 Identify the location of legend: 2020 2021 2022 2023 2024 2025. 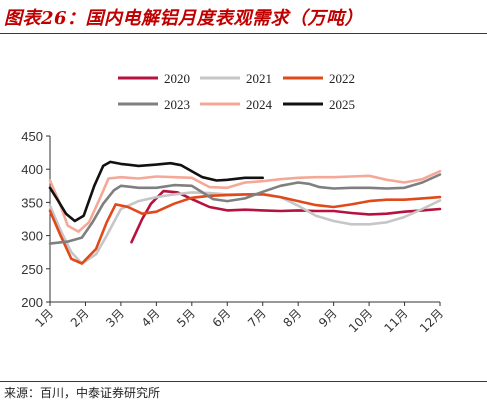
(236, 91).